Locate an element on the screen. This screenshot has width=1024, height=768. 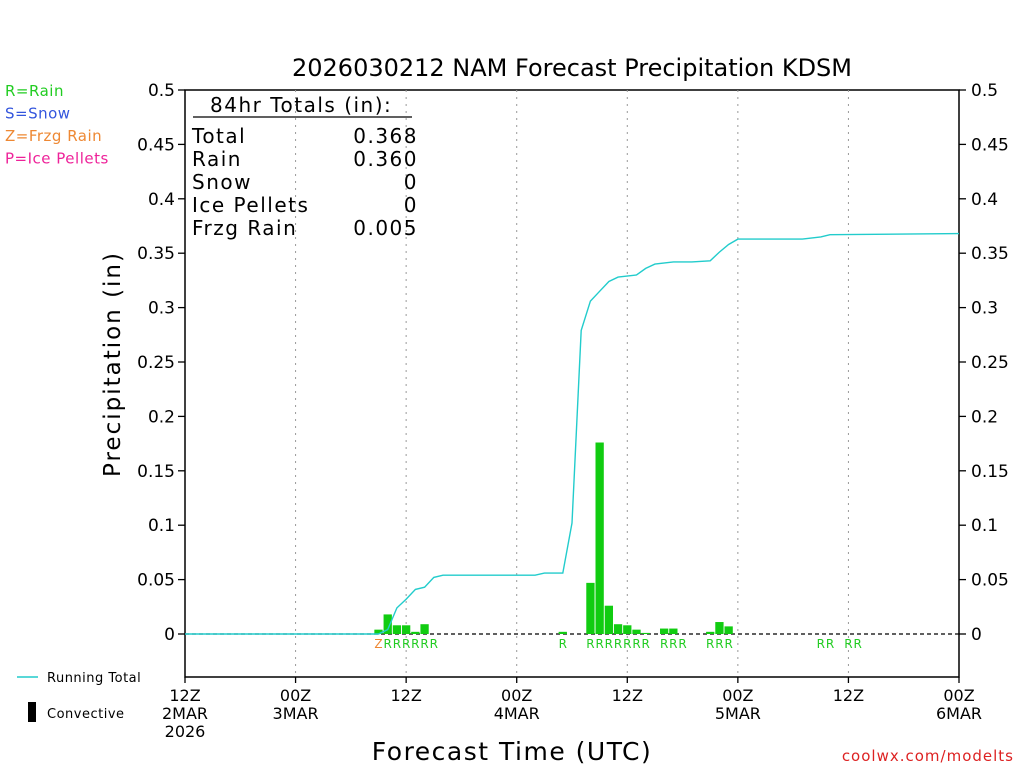
convective-legend-swatch is located at coordinates (32, 712).